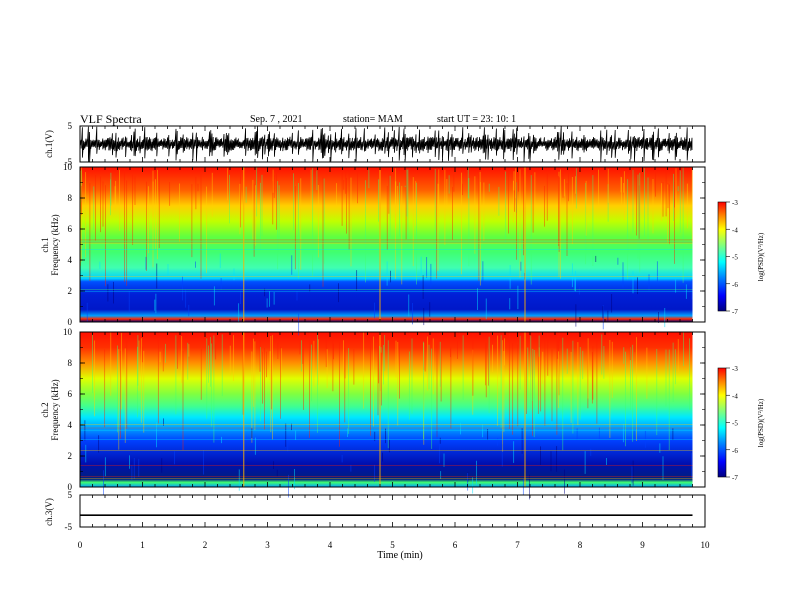 This screenshot has height=612, width=792. What do you see at coordinates (70, 126) in the screenshot?
I see `panel1-ytick-label: 5` at bounding box center [70, 126].